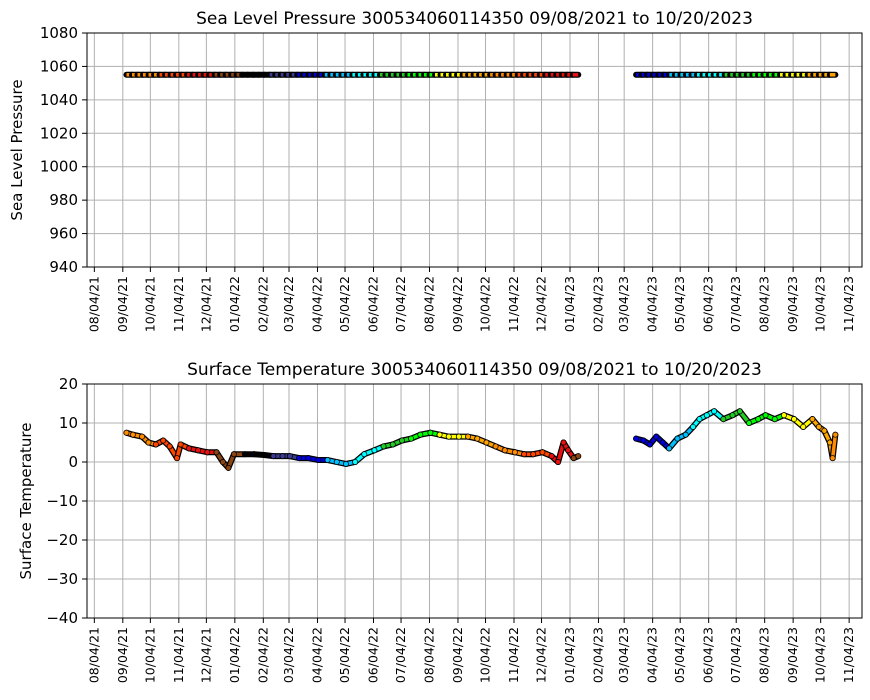  I want to click on data-series, so click(481, 439).